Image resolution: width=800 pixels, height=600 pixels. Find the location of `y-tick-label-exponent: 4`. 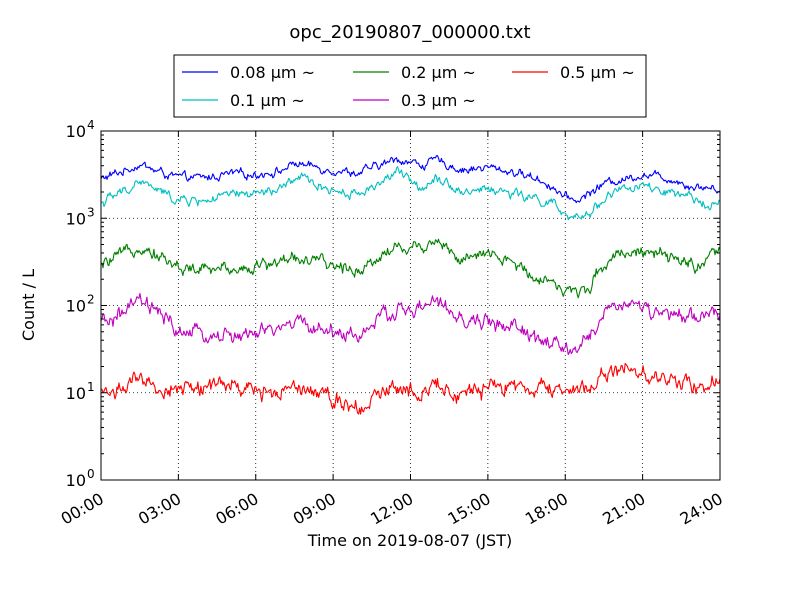

y-tick-label-exponent: 4 is located at coordinates (91, 125).